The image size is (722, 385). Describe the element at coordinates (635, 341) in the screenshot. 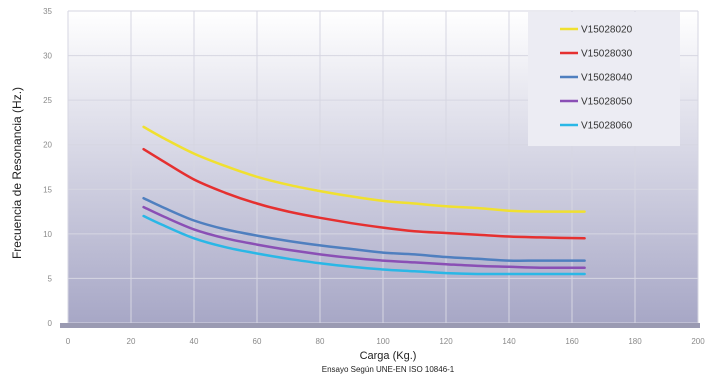

I see `x-tick-label: 180` at that location.